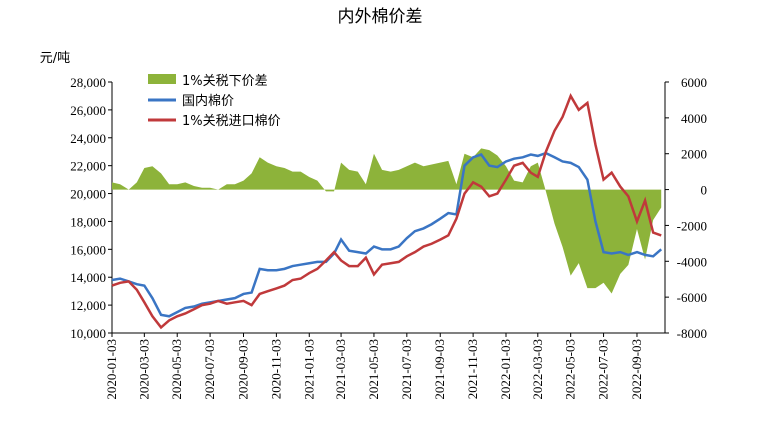  Describe the element at coordinates (694, 154) in the screenshot. I see `y2-tick-label: 2000` at that location.